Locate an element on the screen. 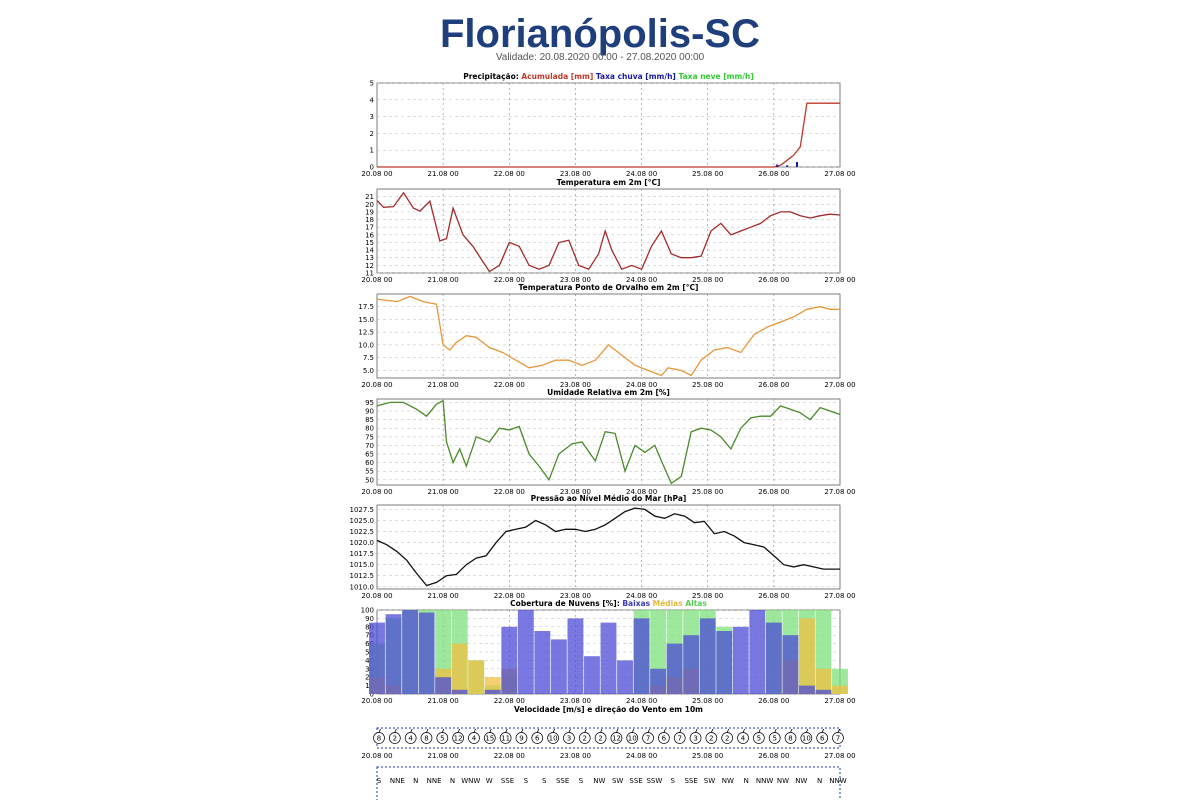 This screenshot has width=1200, height=800. y-tick-label: 65 is located at coordinates (369, 455).